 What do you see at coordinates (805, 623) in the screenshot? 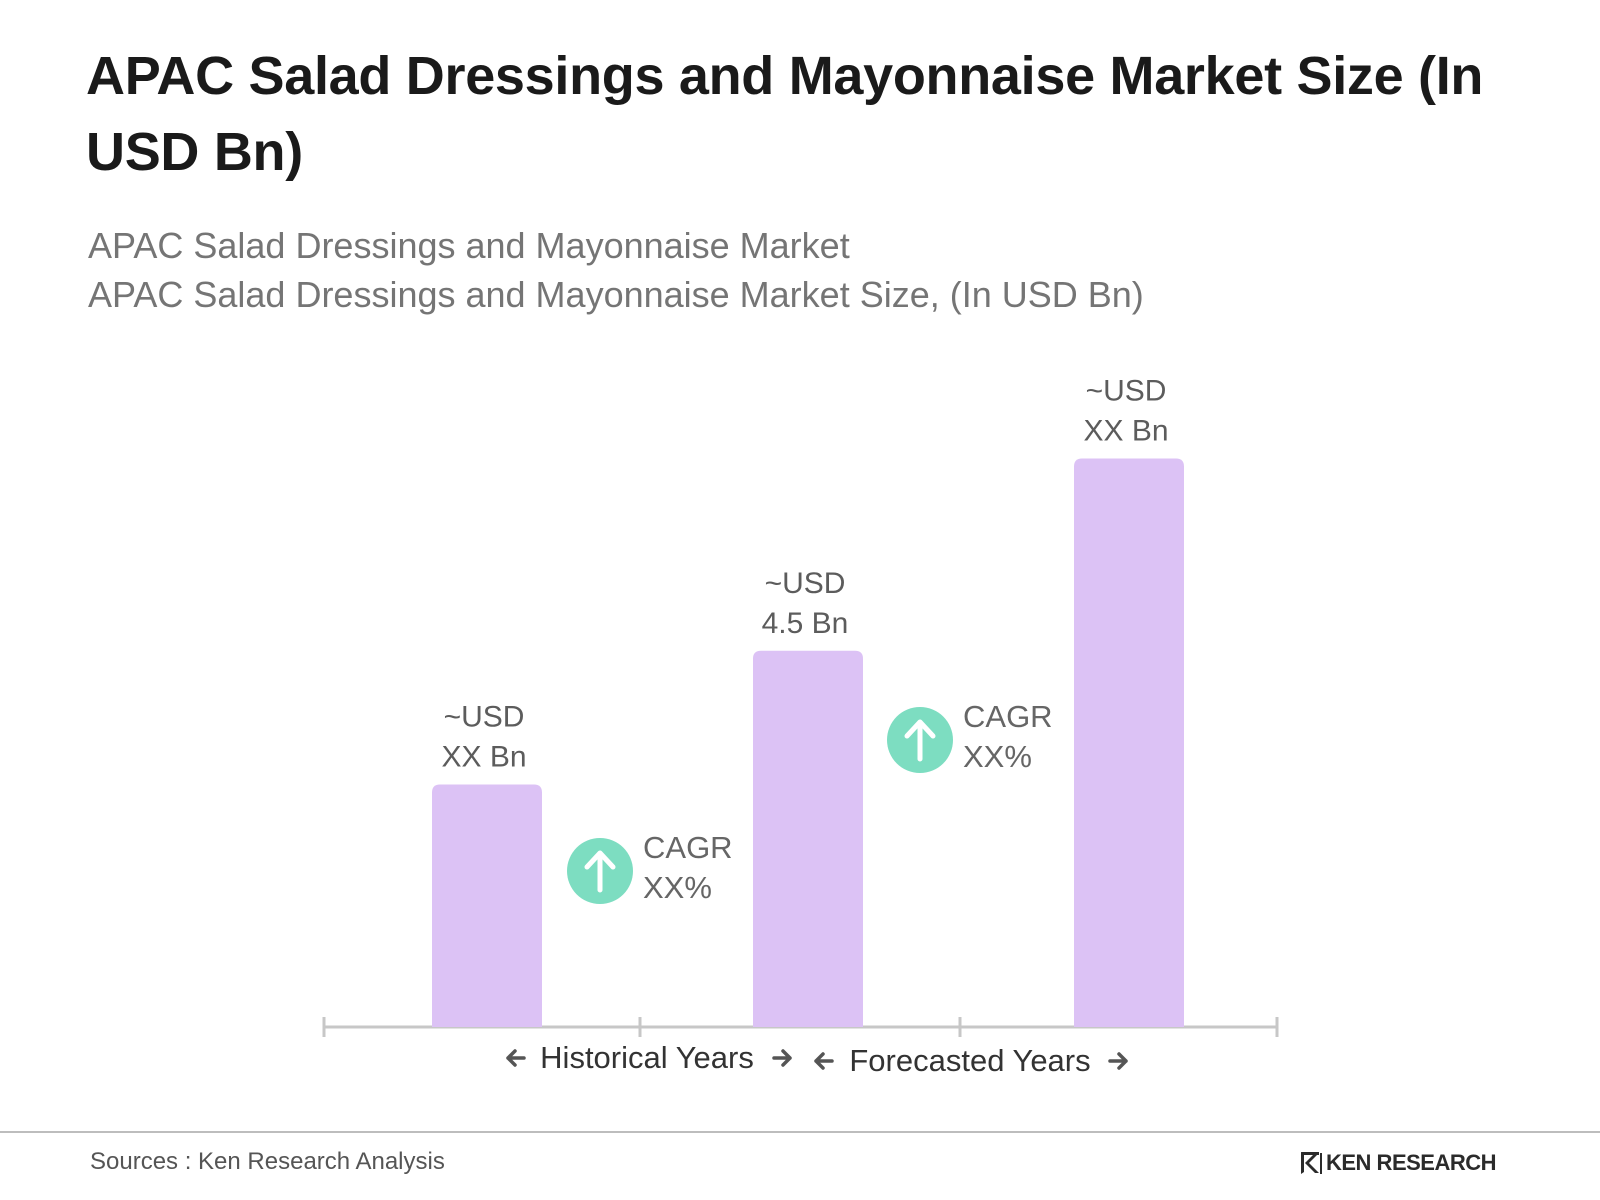
I see `bar-data-label-value: 4.5 Bn` at bounding box center [805, 623].